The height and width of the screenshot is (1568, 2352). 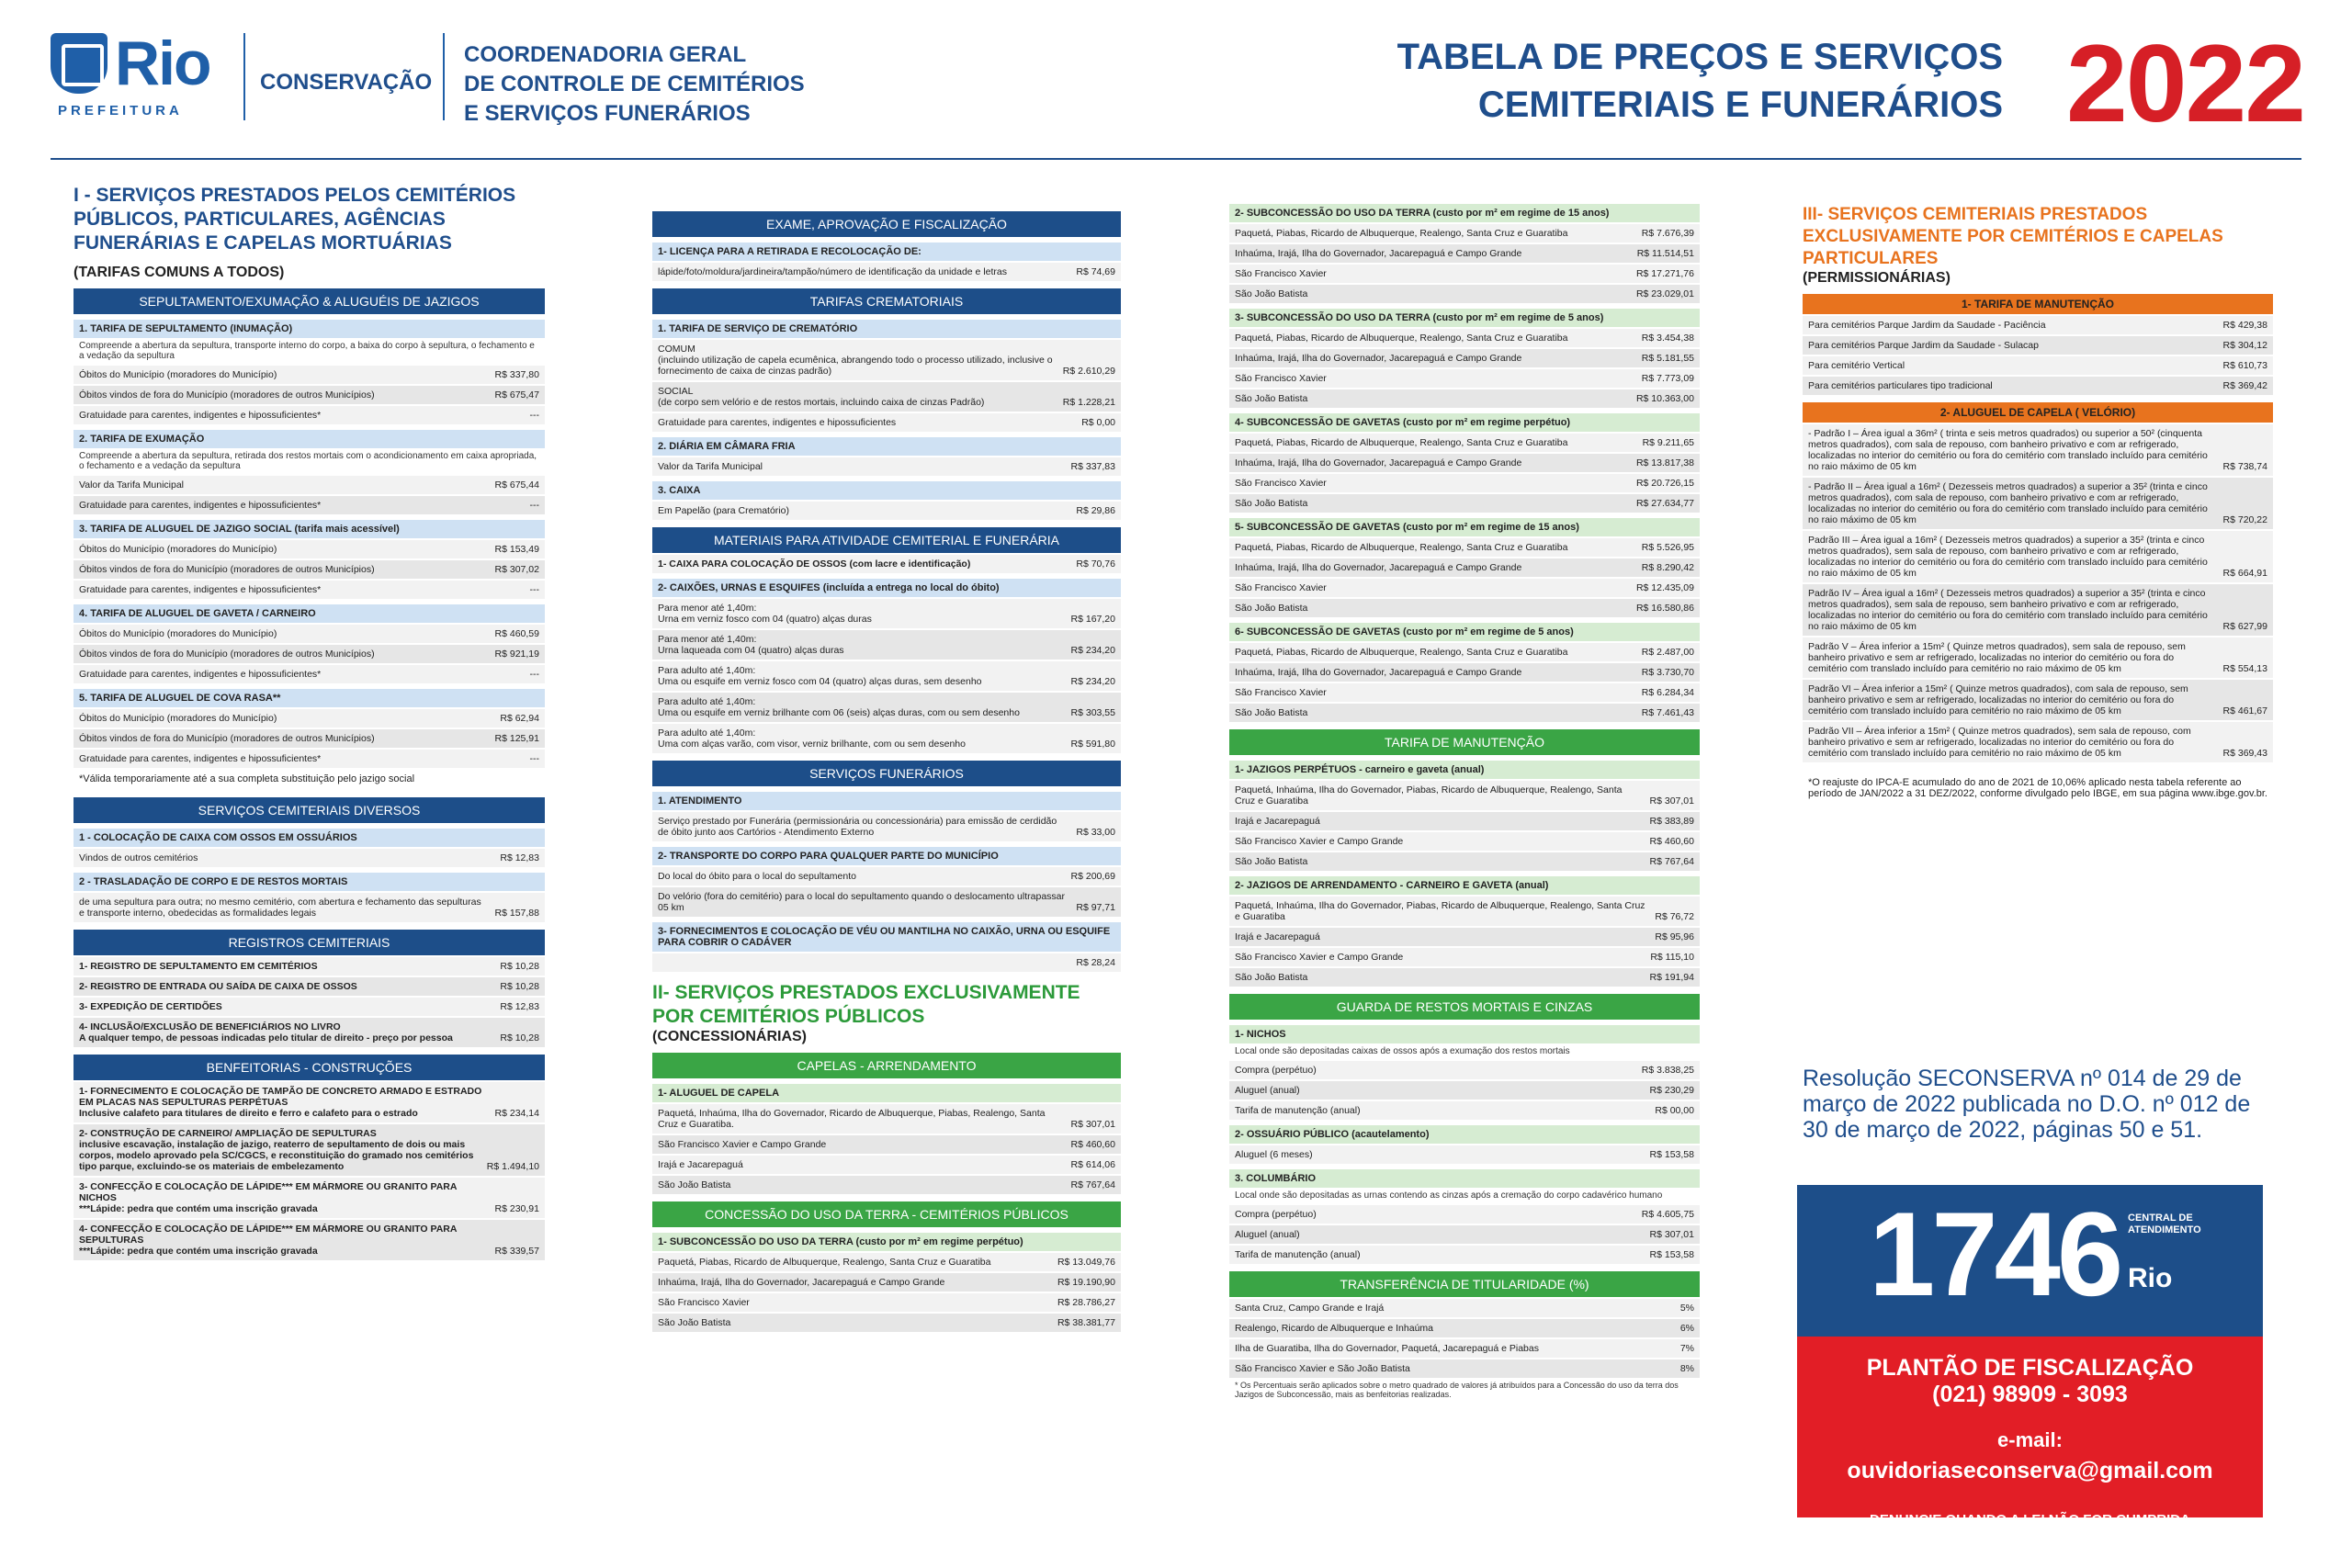 I want to click on phone-1746: 1746, so click(x=1996, y=1254).